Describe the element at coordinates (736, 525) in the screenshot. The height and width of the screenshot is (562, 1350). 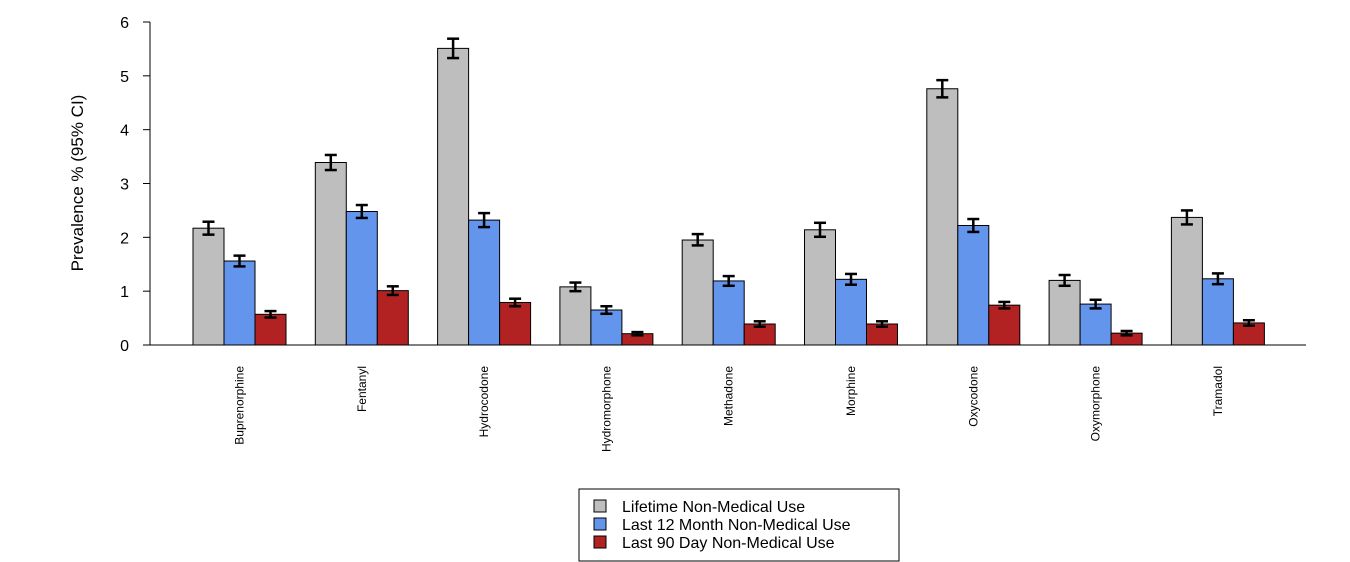
I see `legend-label: Last 12 Month Non-Medical Use` at that location.